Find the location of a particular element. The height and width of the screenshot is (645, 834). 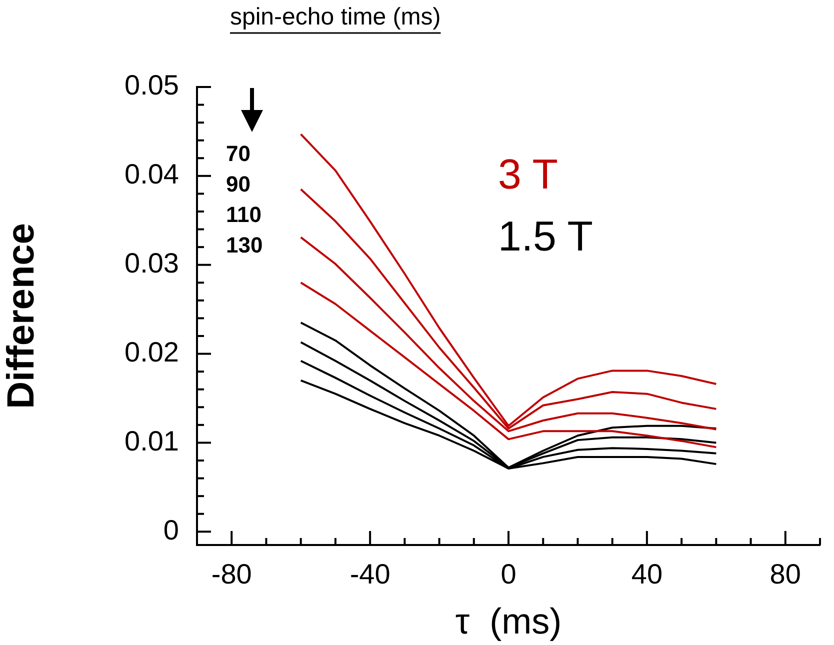

x-axis-title: τ (ms) is located at coordinates (508, 621).